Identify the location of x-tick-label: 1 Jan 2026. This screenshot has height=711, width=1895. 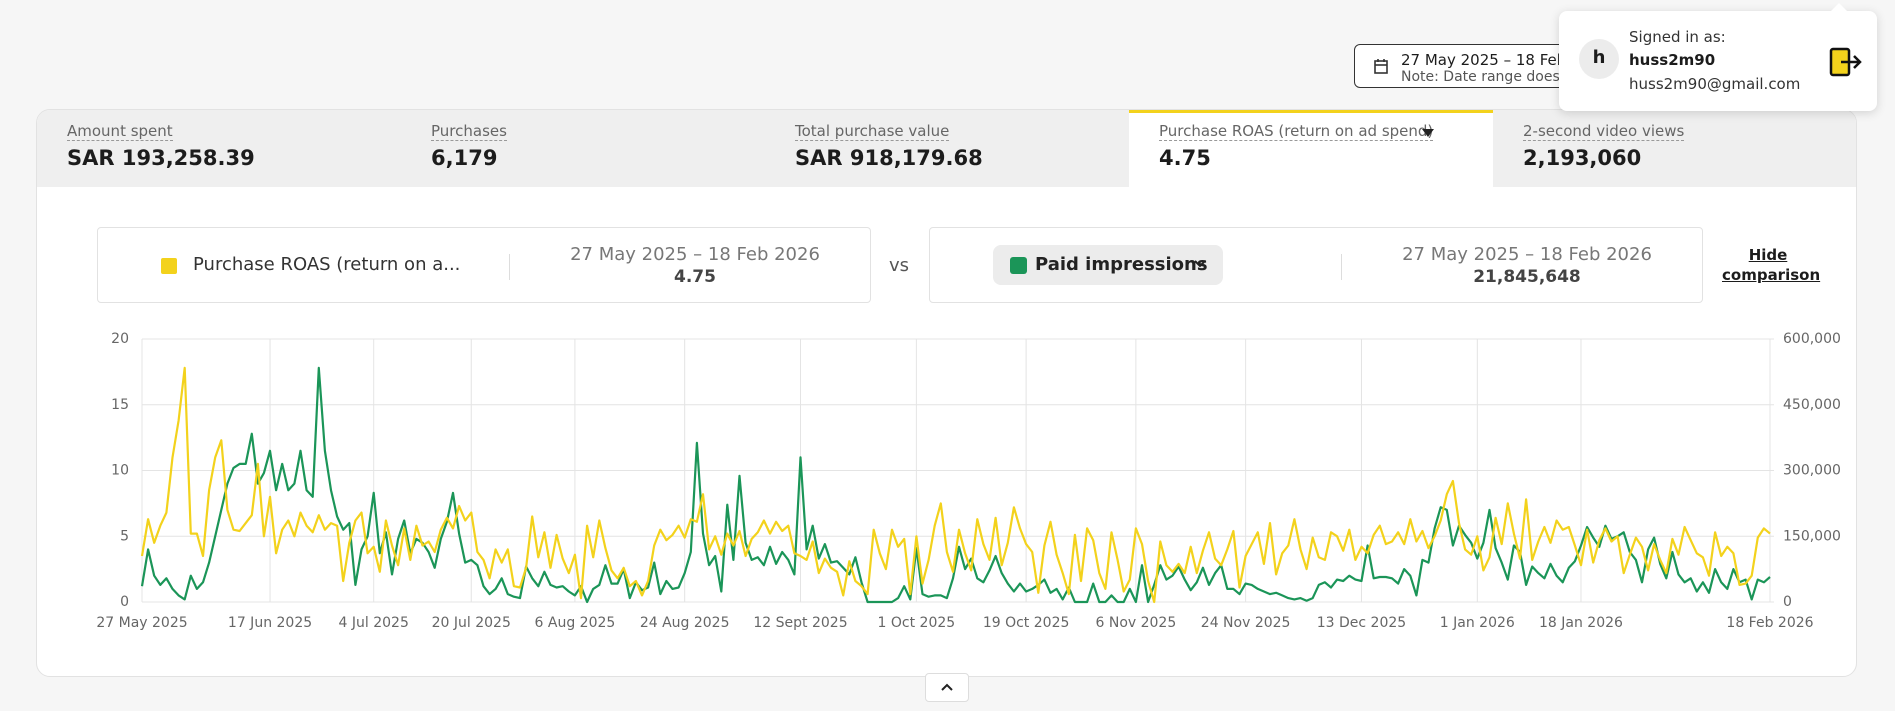
(1477, 623).